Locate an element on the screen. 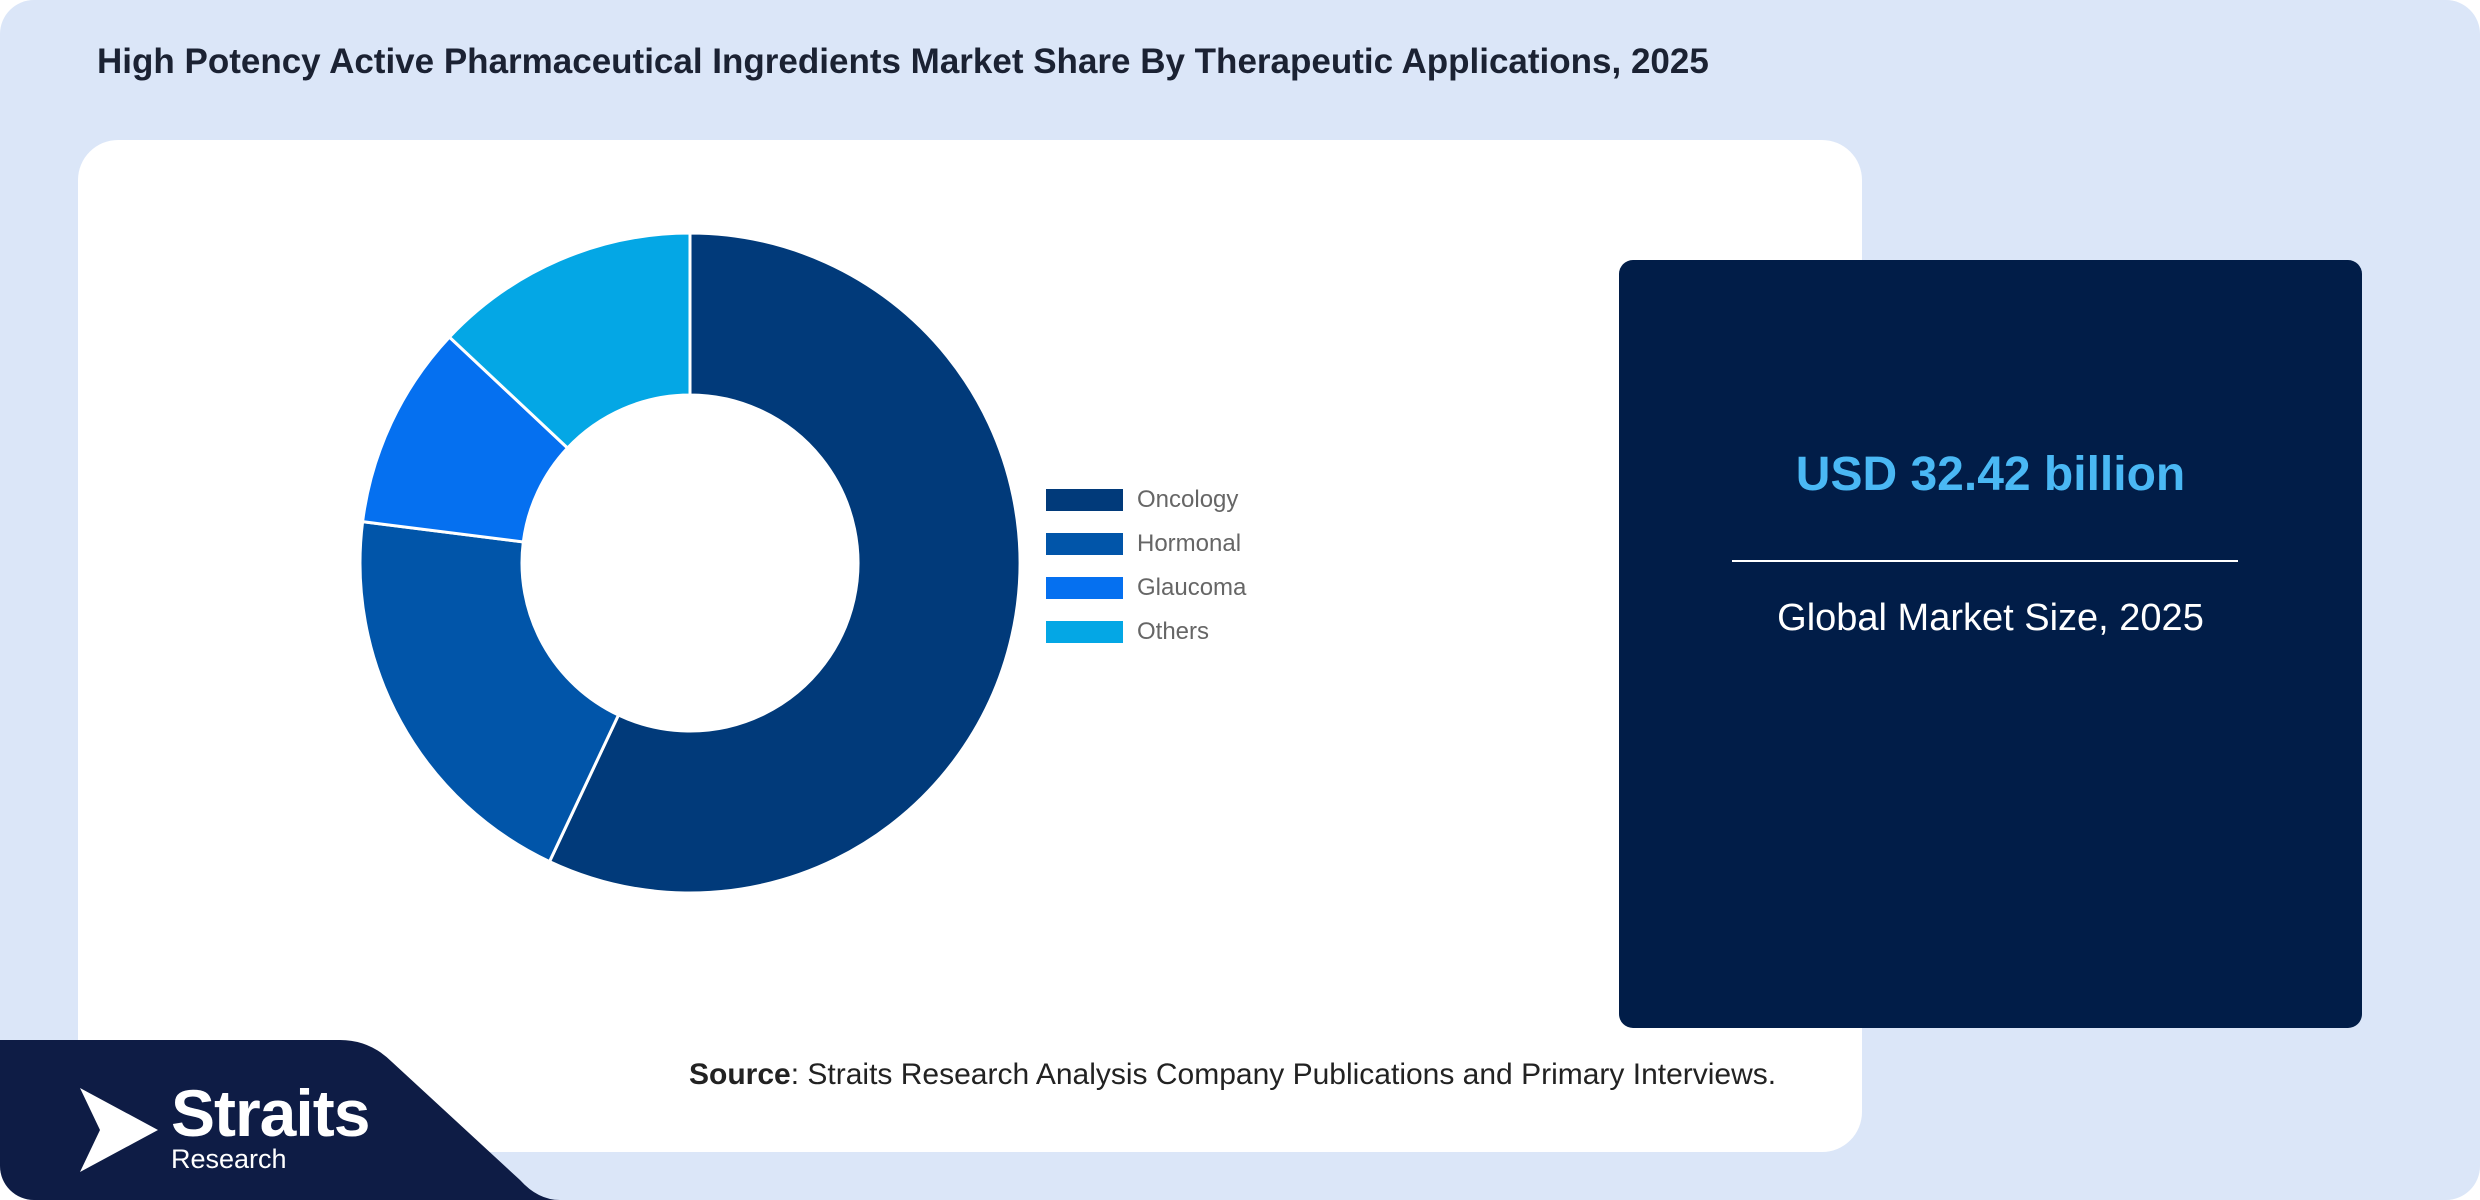 This screenshot has height=1200, width=2480. donut-slice-oncology is located at coordinates (784, 563).